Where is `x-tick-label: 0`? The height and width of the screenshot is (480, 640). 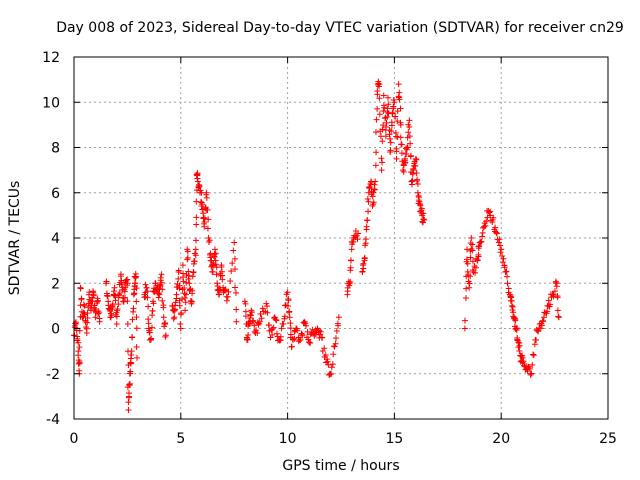 x-tick-label: 0 is located at coordinates (74, 439).